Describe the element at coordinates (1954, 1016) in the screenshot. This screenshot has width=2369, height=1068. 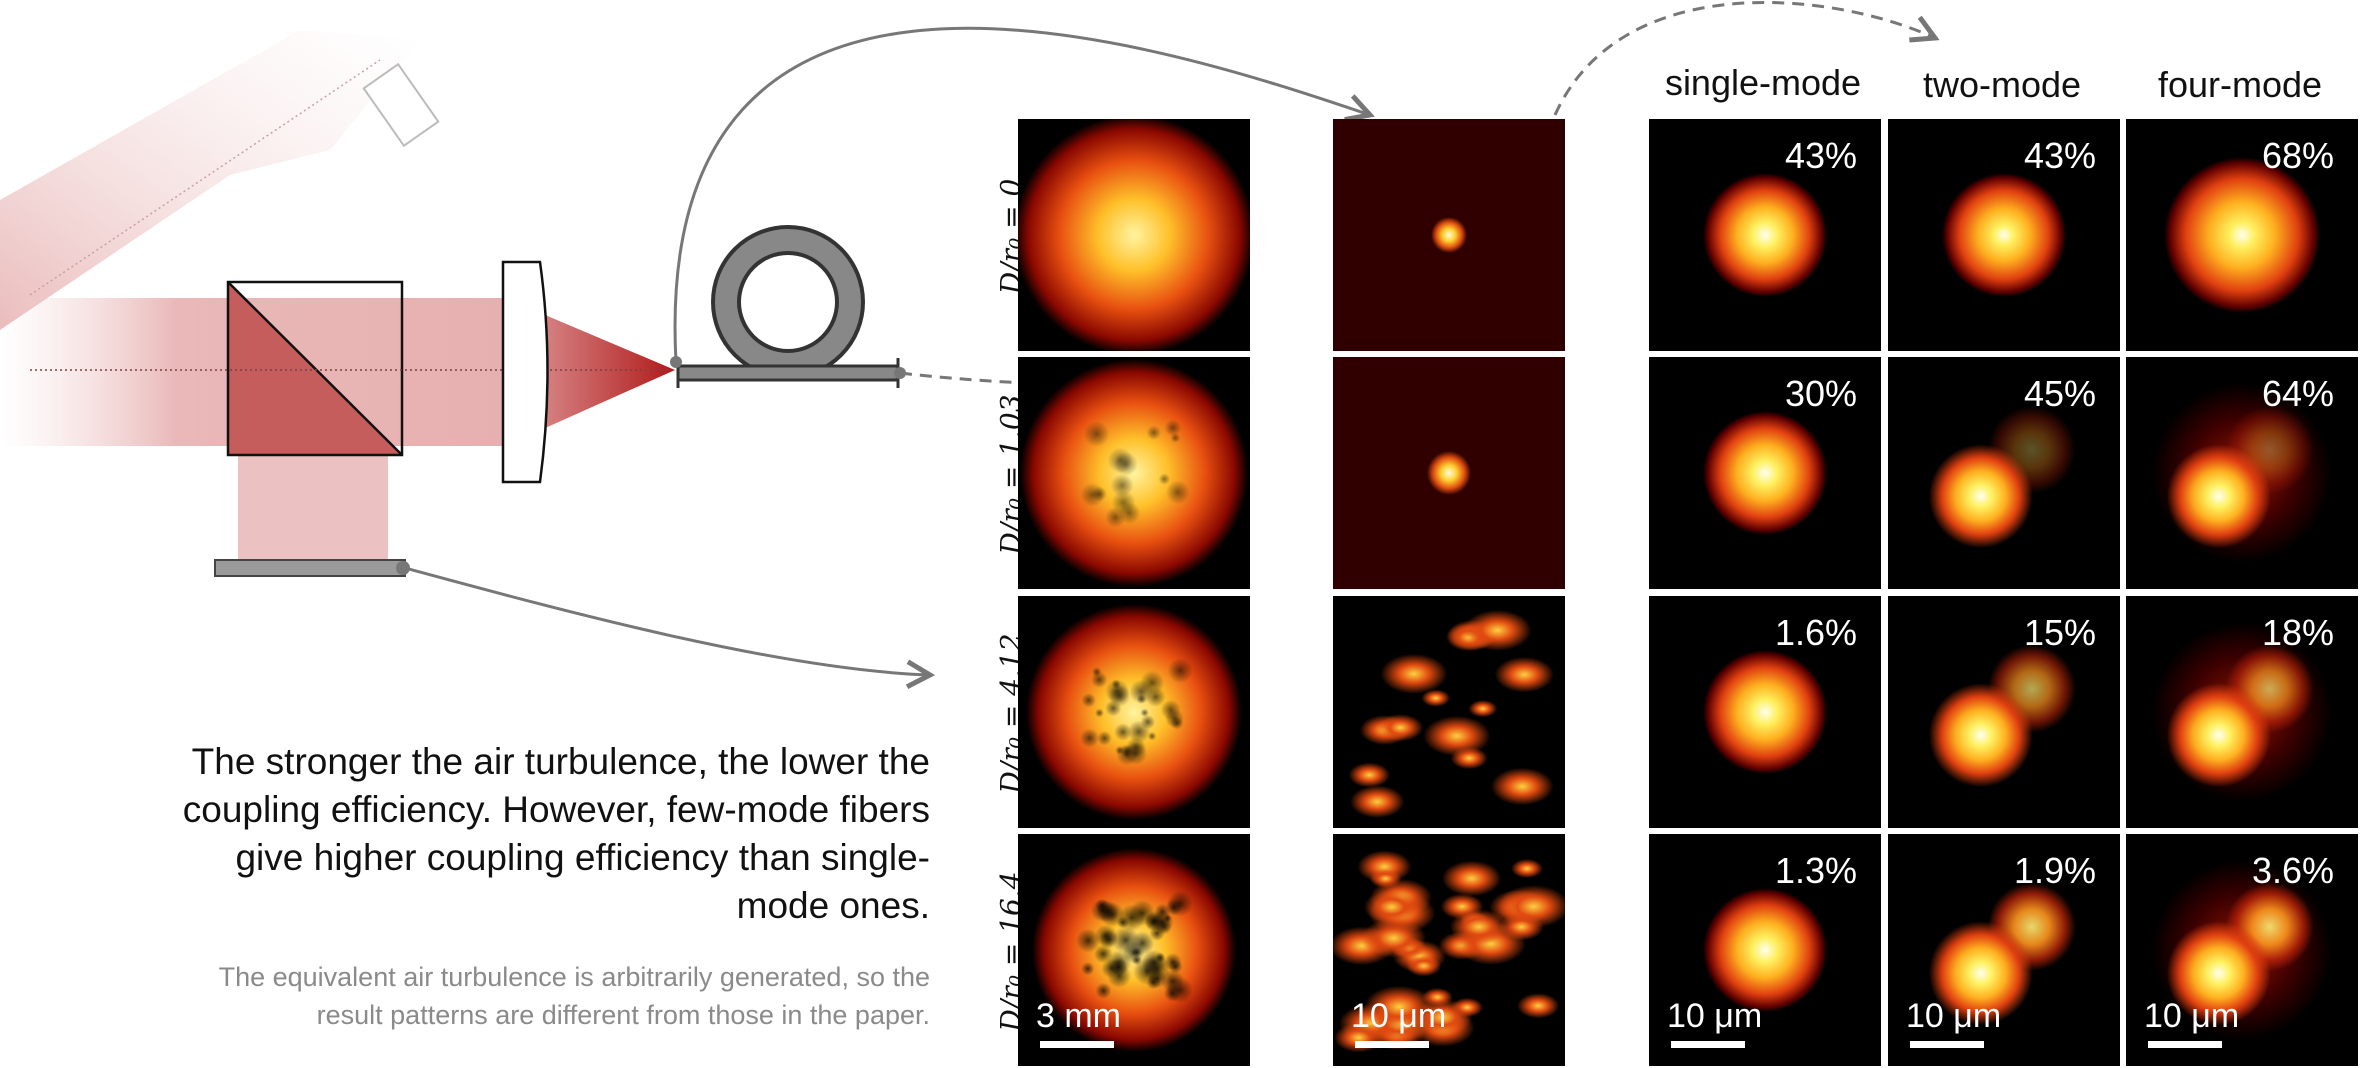
I see `scale-bar-label-two: 10 μm` at that location.